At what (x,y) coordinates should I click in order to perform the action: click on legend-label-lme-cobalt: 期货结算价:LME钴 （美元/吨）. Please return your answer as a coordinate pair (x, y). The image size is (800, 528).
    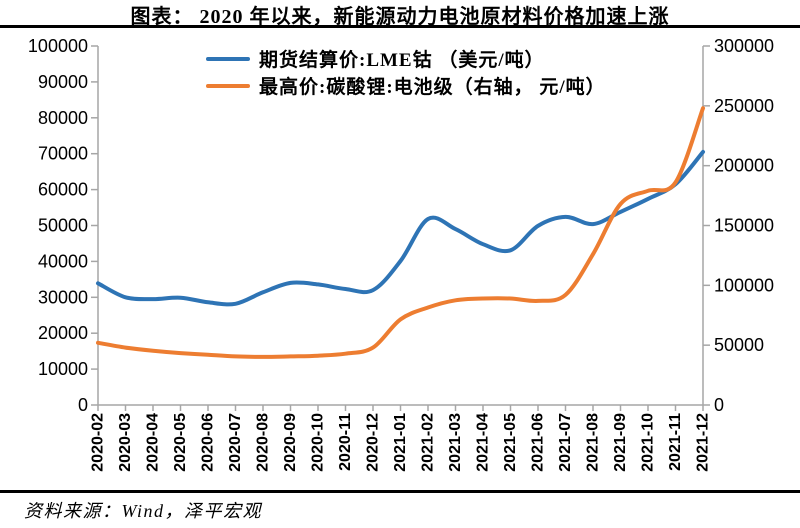
    Looking at the image, I should click on (402, 60).